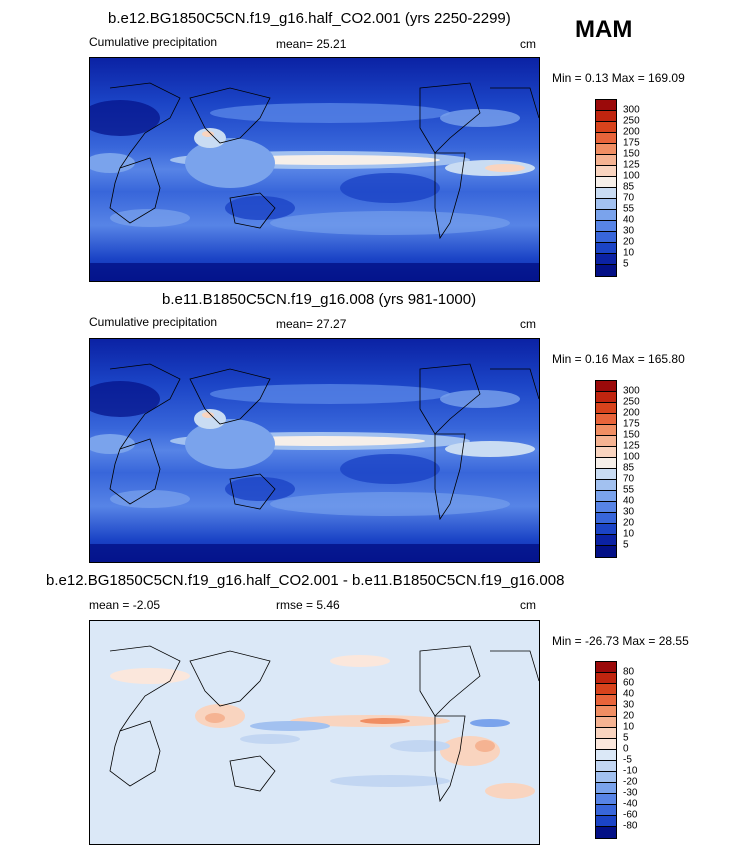 The image size is (733, 849). I want to click on panel-2-left-label: Cumulative precipitation, so click(153, 322).